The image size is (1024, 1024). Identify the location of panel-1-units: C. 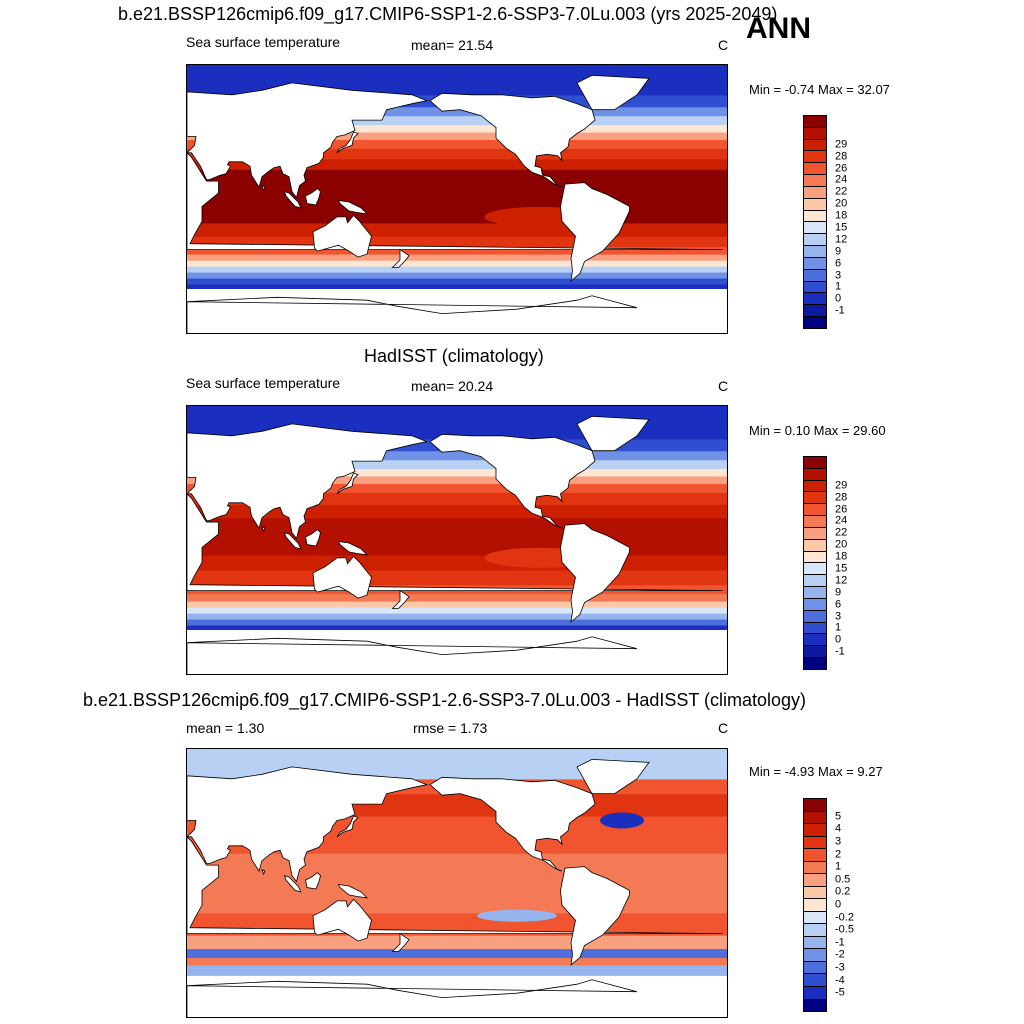
(723, 45).